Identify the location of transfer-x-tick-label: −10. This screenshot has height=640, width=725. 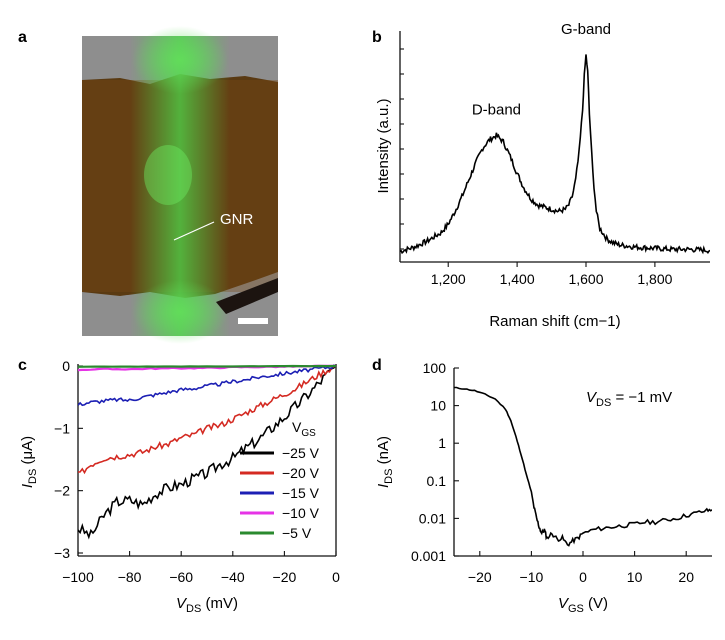
(532, 577).